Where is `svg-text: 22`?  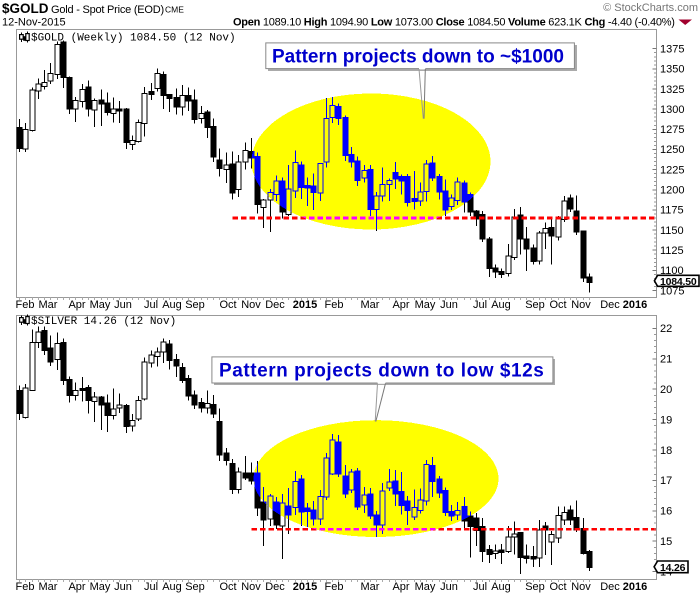
svg-text: 22 is located at coordinates (666, 329).